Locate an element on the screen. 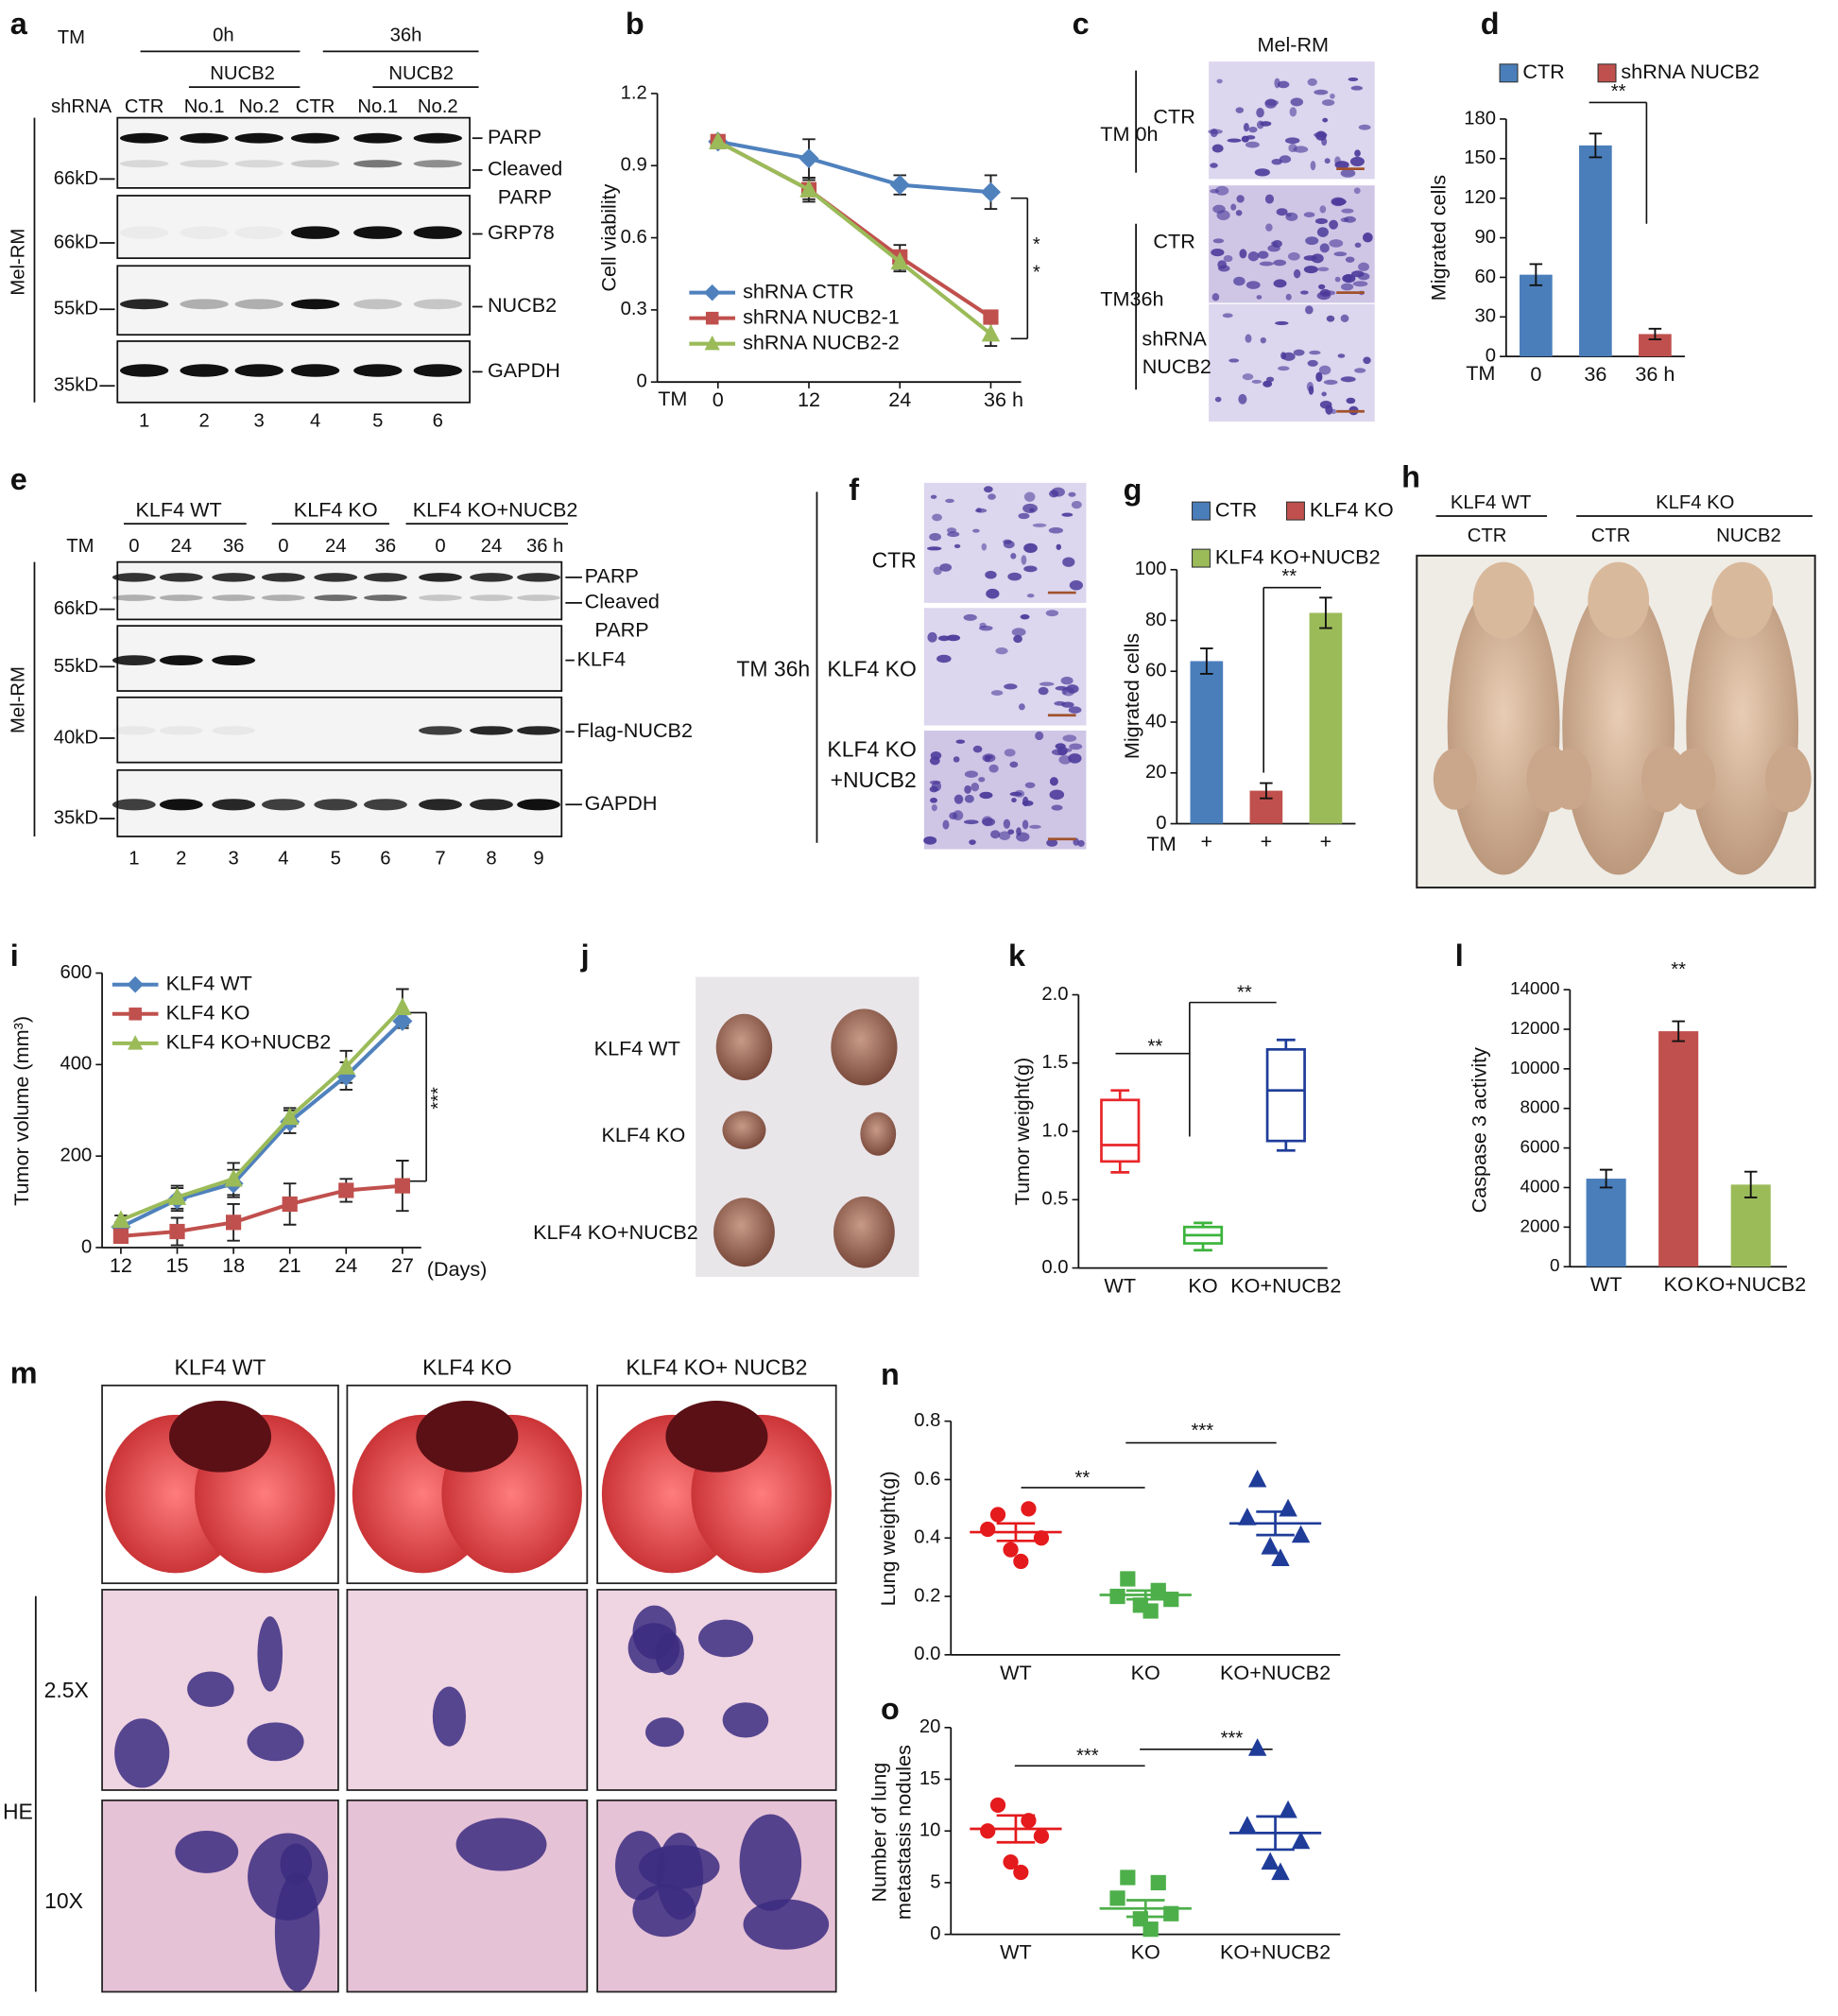 The width and height of the screenshot is (1838, 2016). y-tick-label: 80 is located at coordinates (1156, 620).